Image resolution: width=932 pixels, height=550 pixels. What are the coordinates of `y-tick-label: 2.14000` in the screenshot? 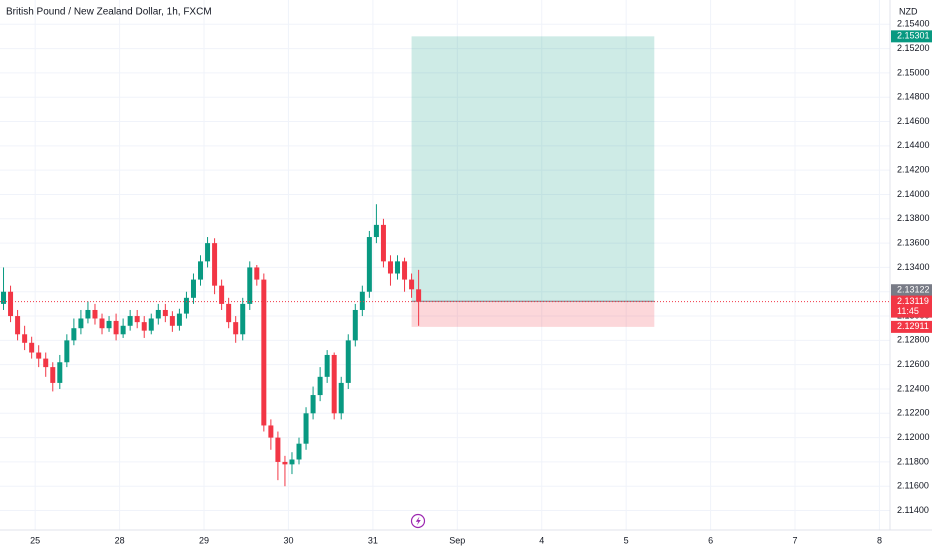 It's located at (913, 194).